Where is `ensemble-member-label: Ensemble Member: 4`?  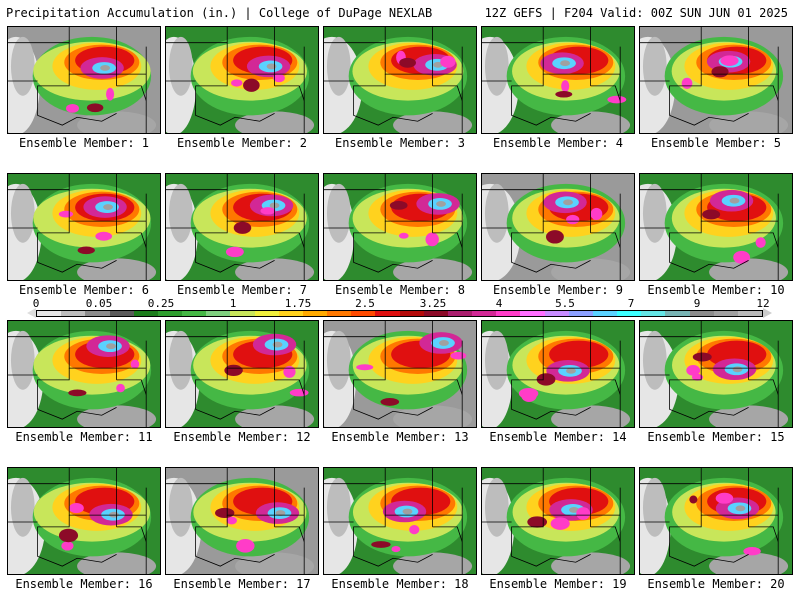 ensemble-member-label: Ensemble Member: 4 is located at coordinates (558, 143).